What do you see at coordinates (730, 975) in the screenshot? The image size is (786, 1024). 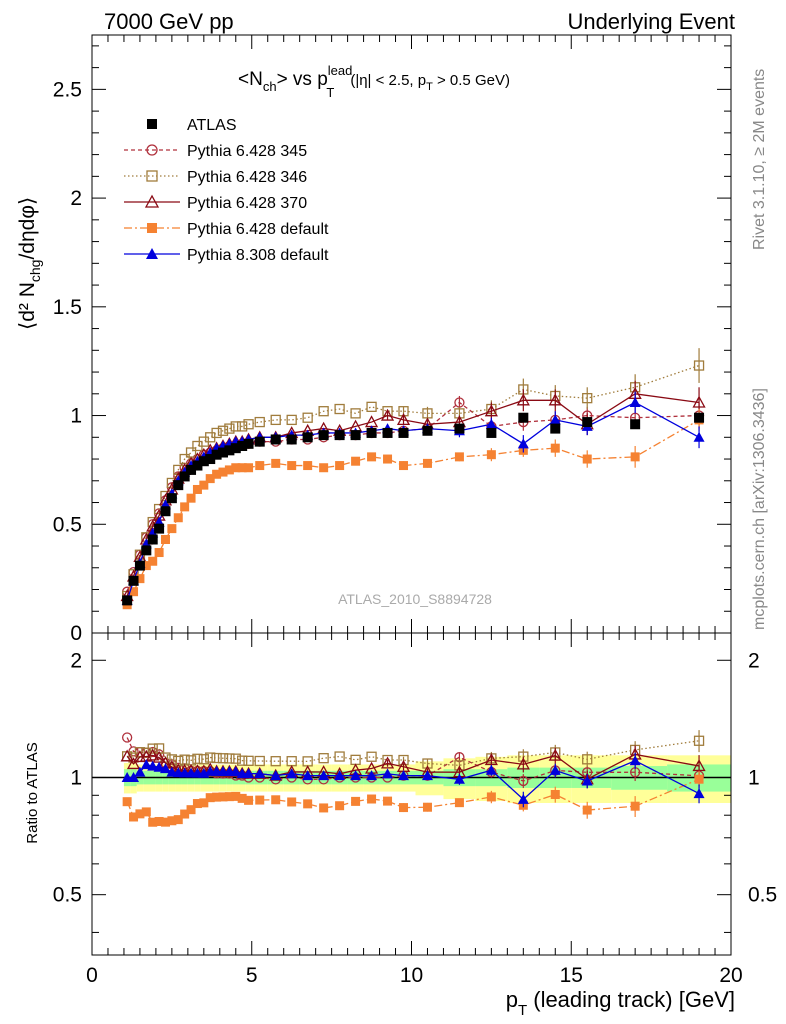 I see `x-tick-label: 20` at bounding box center [730, 975].